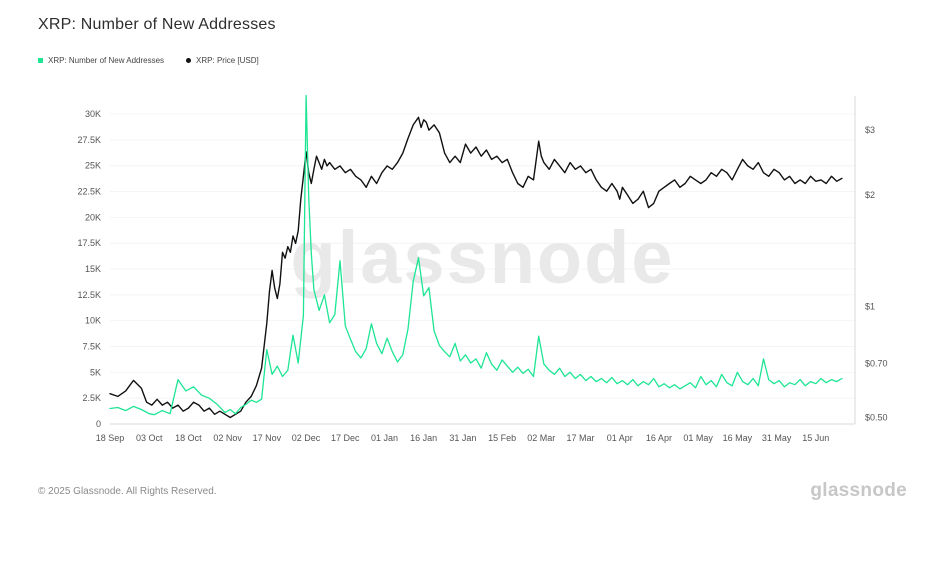  I want to click on left-axis-tick-label: 12.5K, so click(89, 295).